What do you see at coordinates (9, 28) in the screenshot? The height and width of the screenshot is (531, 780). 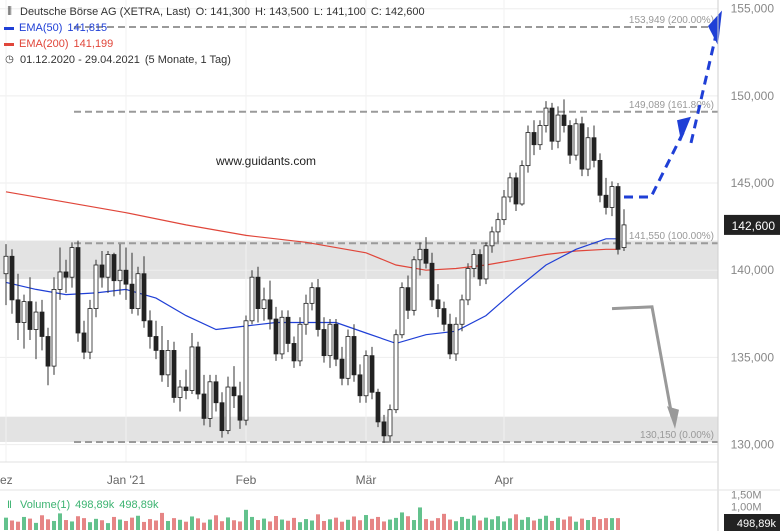 I see `ema50-swatch` at bounding box center [9, 28].